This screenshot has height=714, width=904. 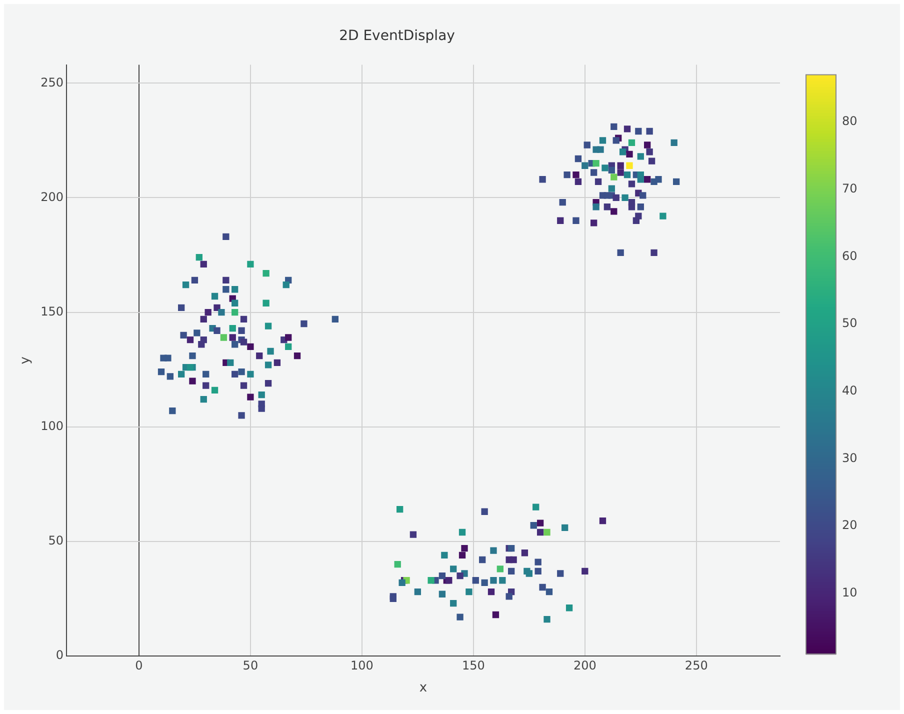 What do you see at coordinates (473, 665) in the screenshot?
I see `x-tick-label: 150` at bounding box center [473, 665].